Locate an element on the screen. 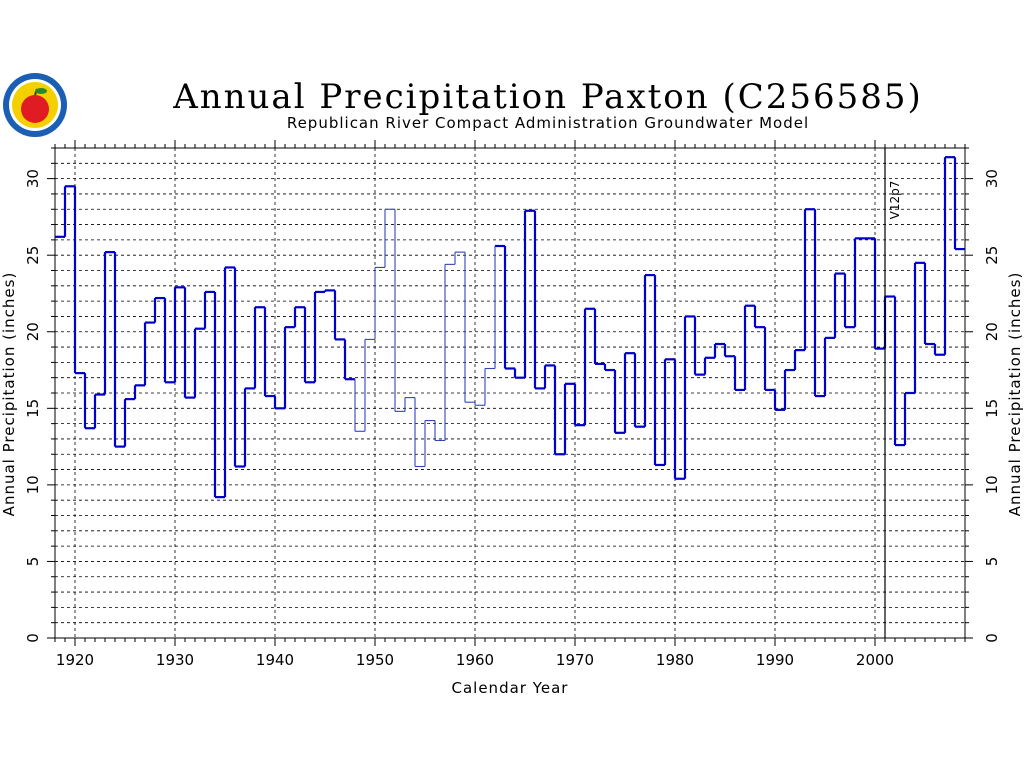 The width and height of the screenshot is (1024, 768). logo-leaf is located at coordinates (41, 91).